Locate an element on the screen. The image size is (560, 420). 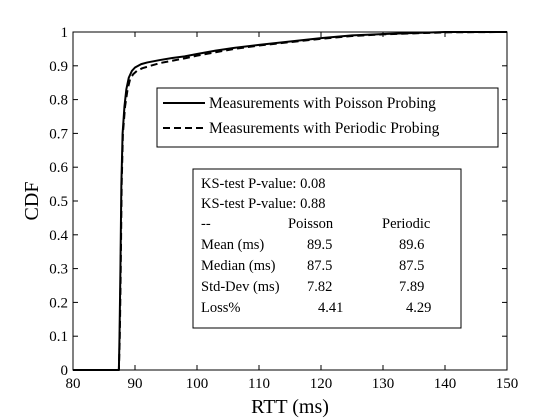
x-axis-label: RTT (ms) is located at coordinates (290, 407).